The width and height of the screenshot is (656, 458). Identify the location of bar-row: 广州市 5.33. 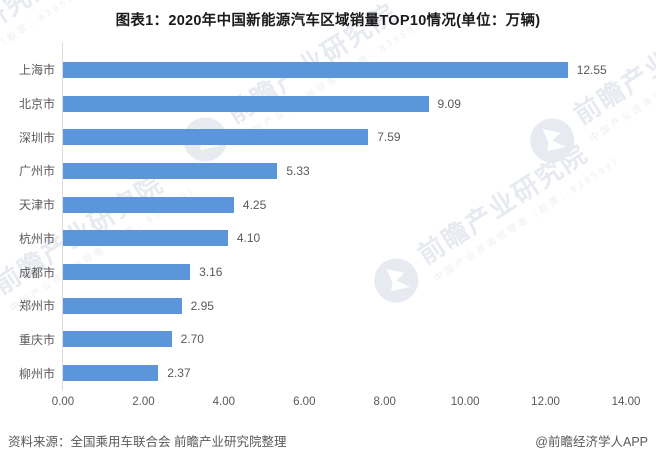
(328, 171).